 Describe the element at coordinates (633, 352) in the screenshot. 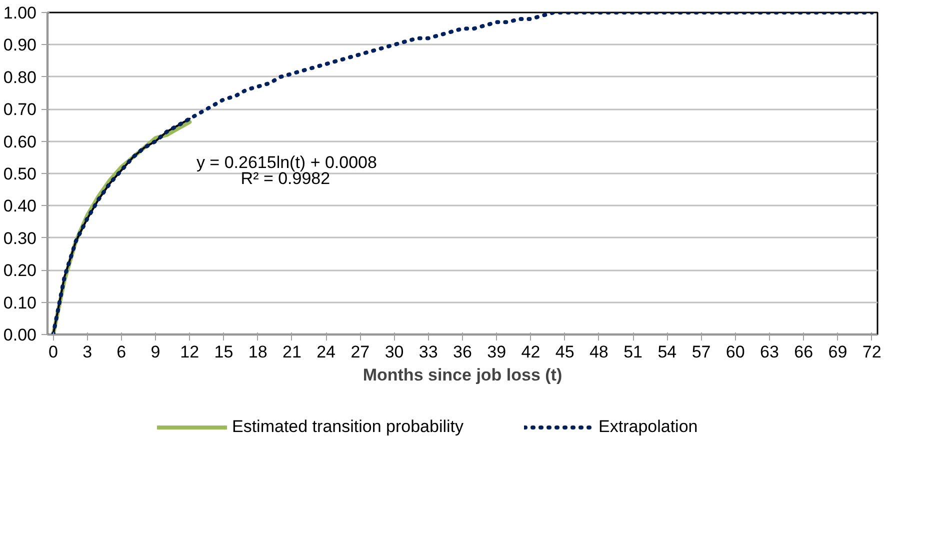

I see `x-tick-label: 51` at that location.